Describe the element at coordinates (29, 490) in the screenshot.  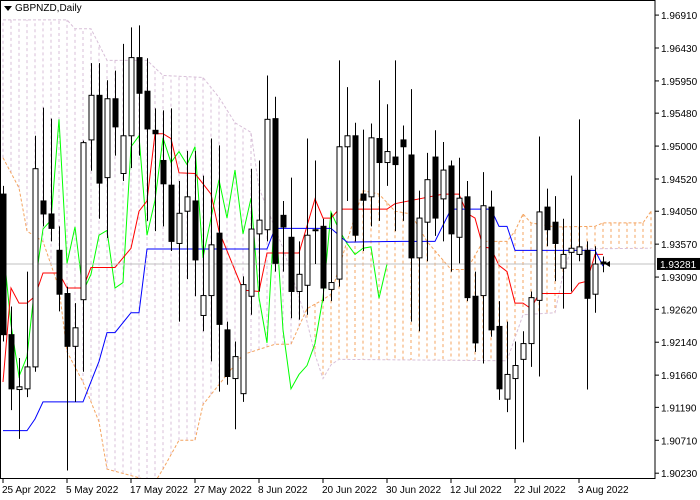
I see `x-tick-label: 25 Apr 2022` at that location.